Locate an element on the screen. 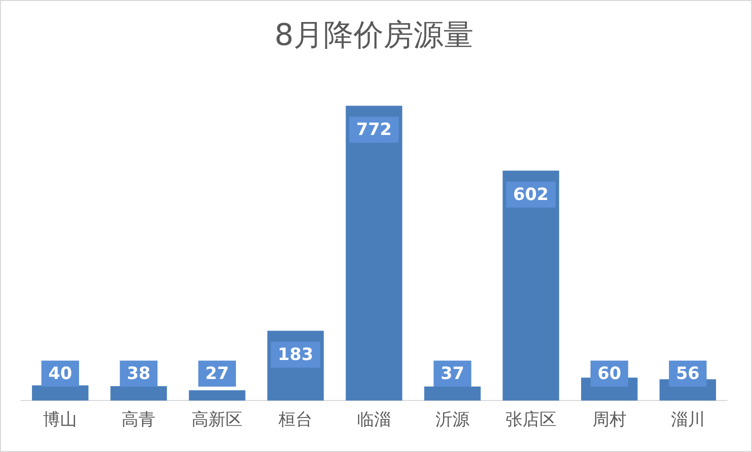  data-label: 56 is located at coordinates (688, 374).